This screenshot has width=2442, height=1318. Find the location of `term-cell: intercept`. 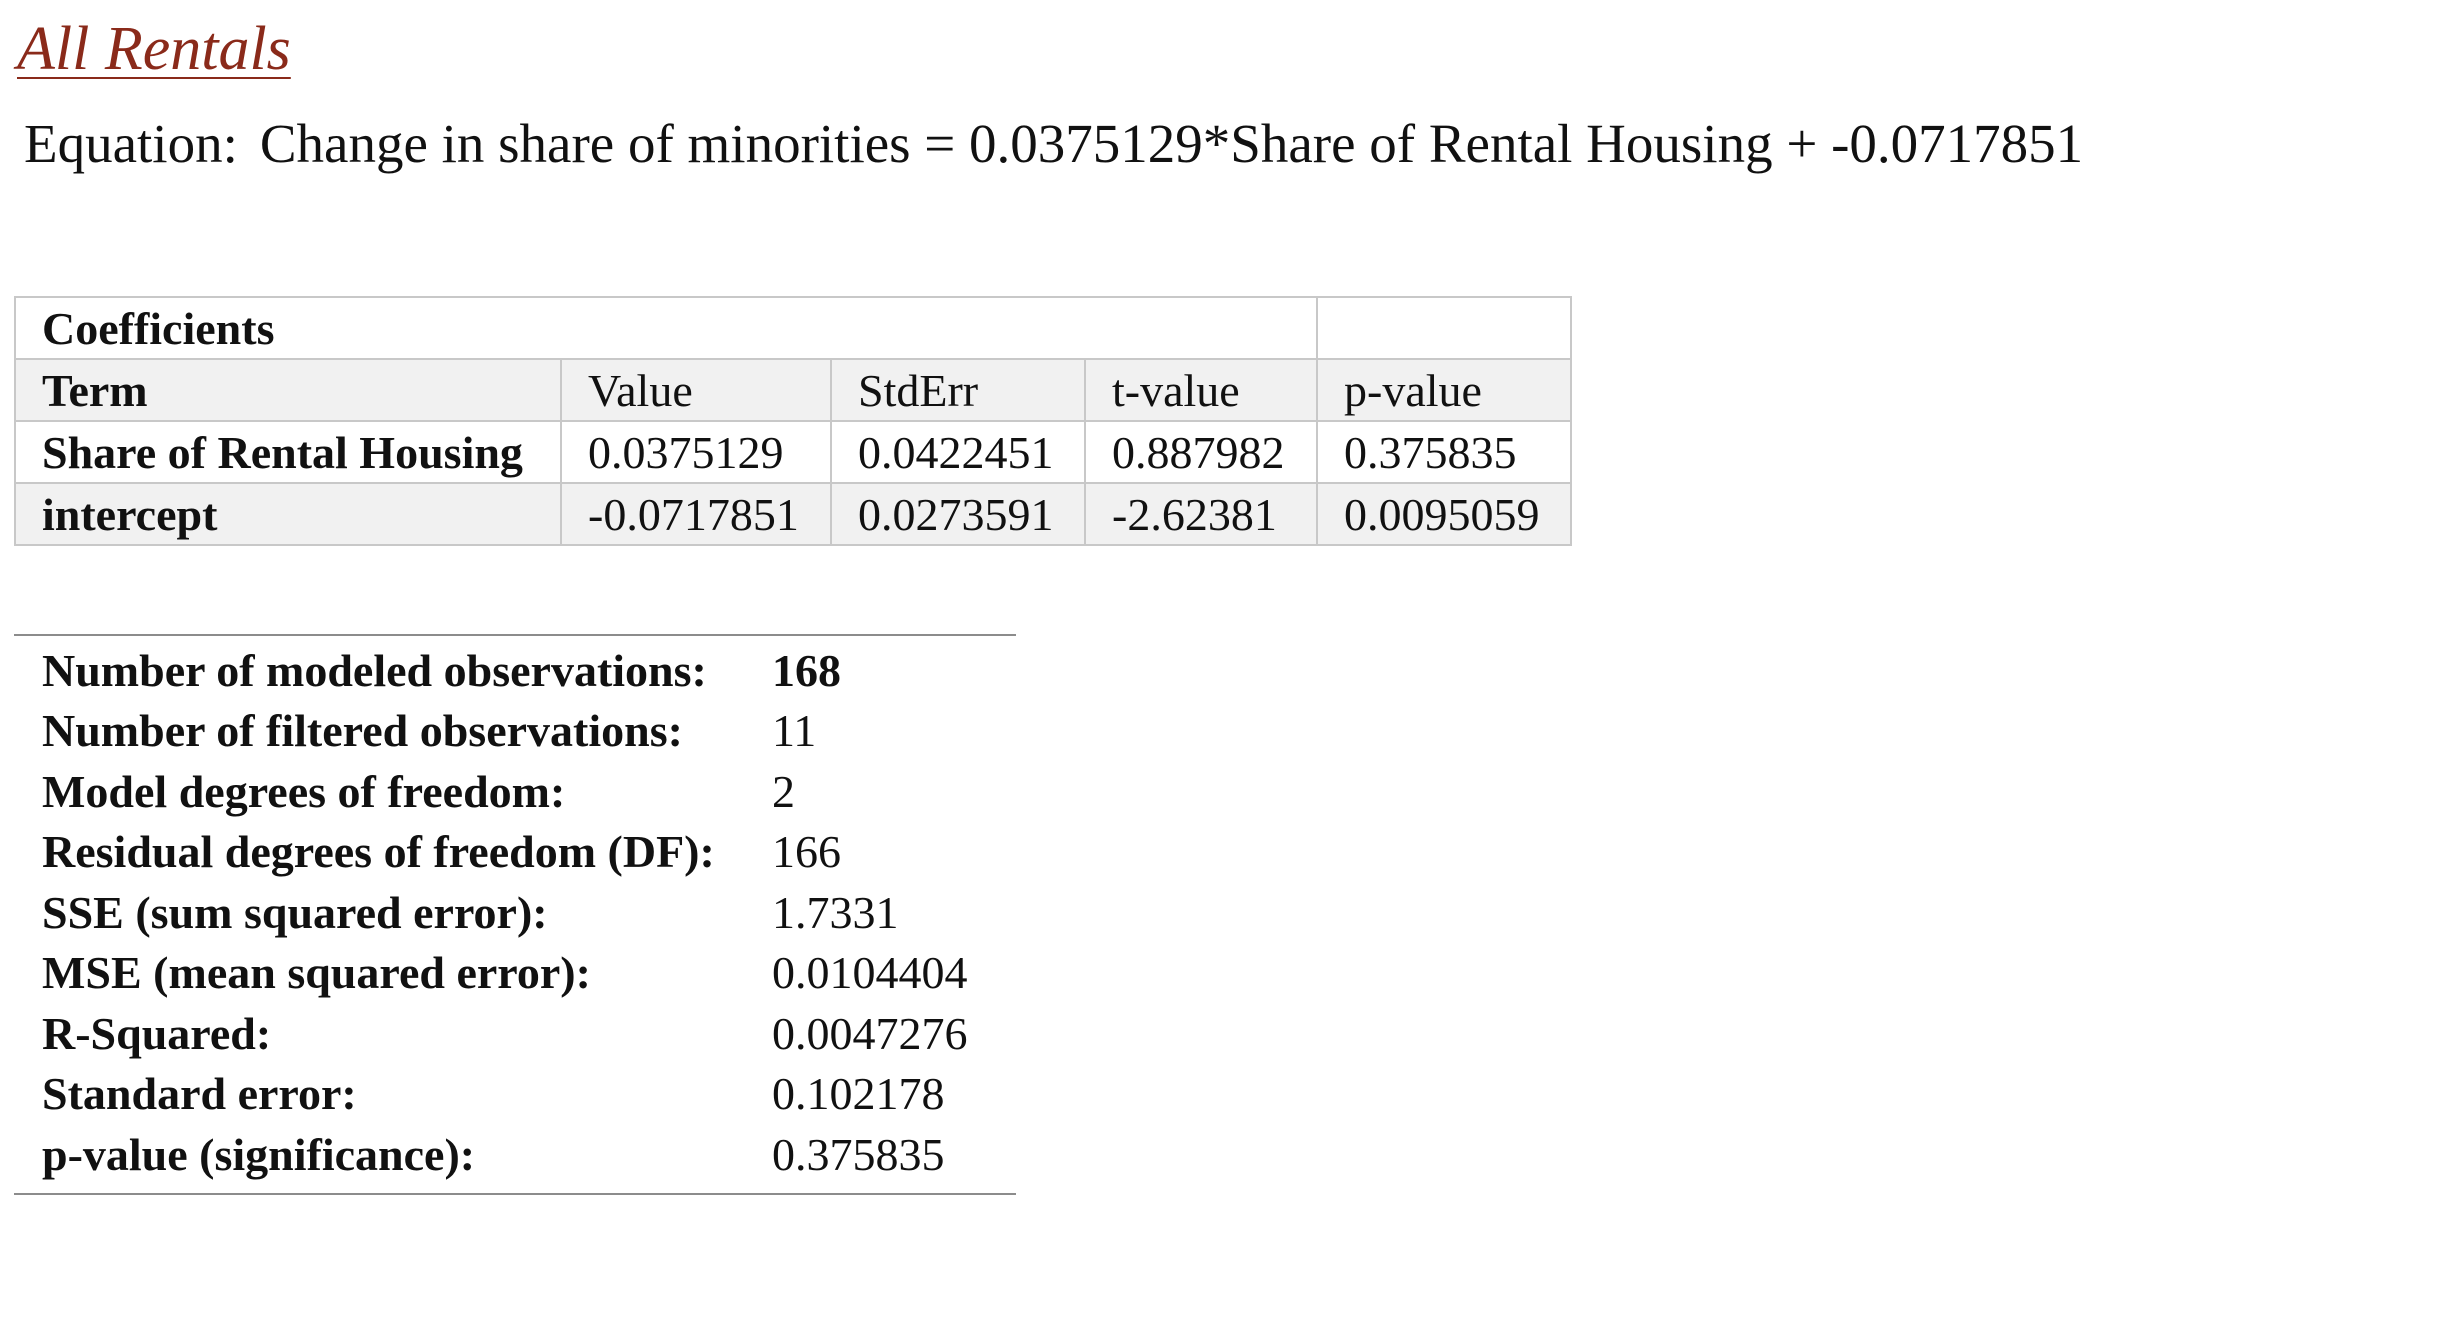

term-cell: intercept is located at coordinates (288, 514).